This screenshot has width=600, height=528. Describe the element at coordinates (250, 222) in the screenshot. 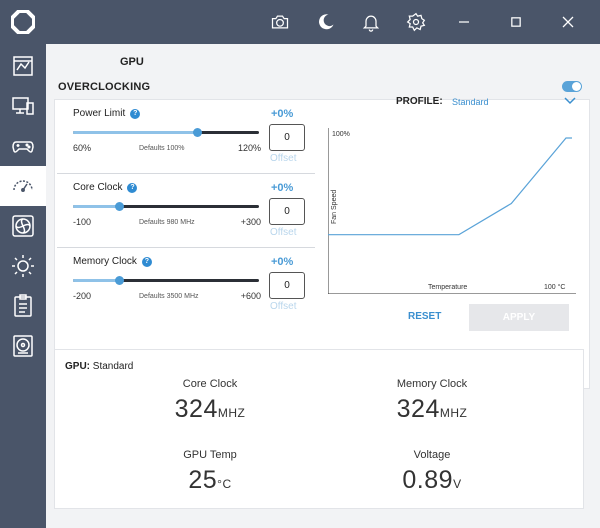

I see `slider-max: +300` at that location.